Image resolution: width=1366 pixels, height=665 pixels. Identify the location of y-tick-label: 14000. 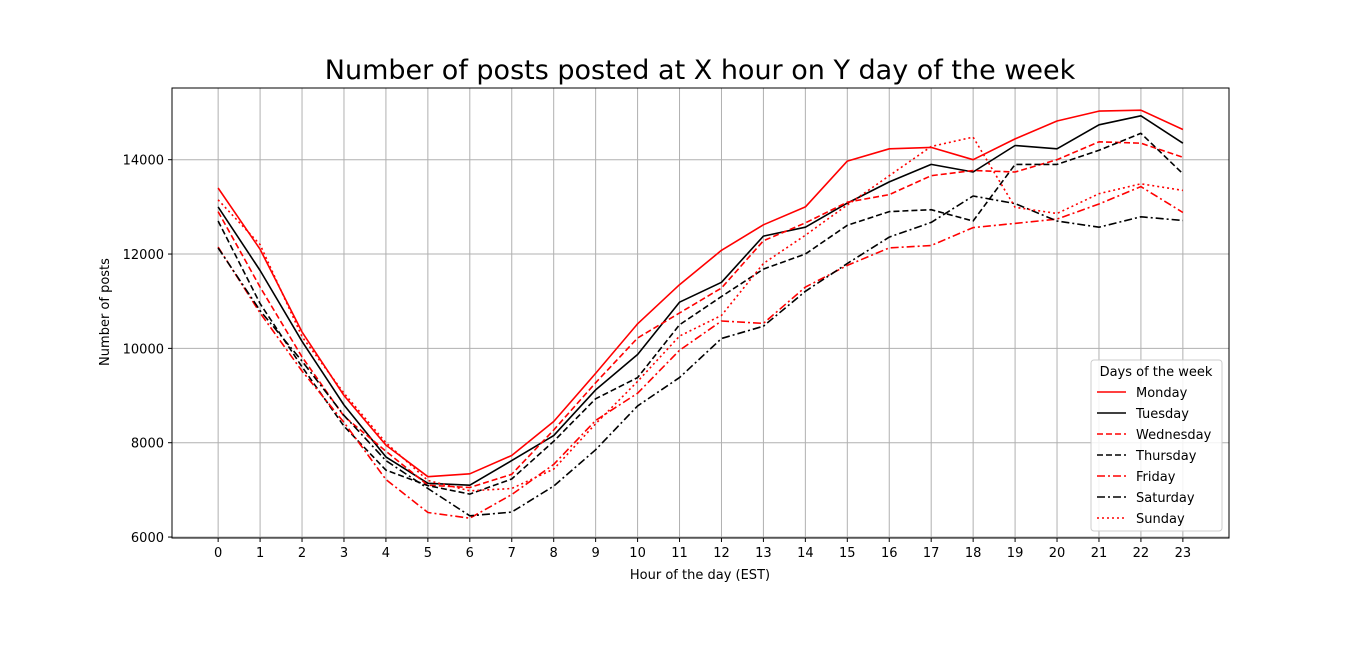
(143, 161).